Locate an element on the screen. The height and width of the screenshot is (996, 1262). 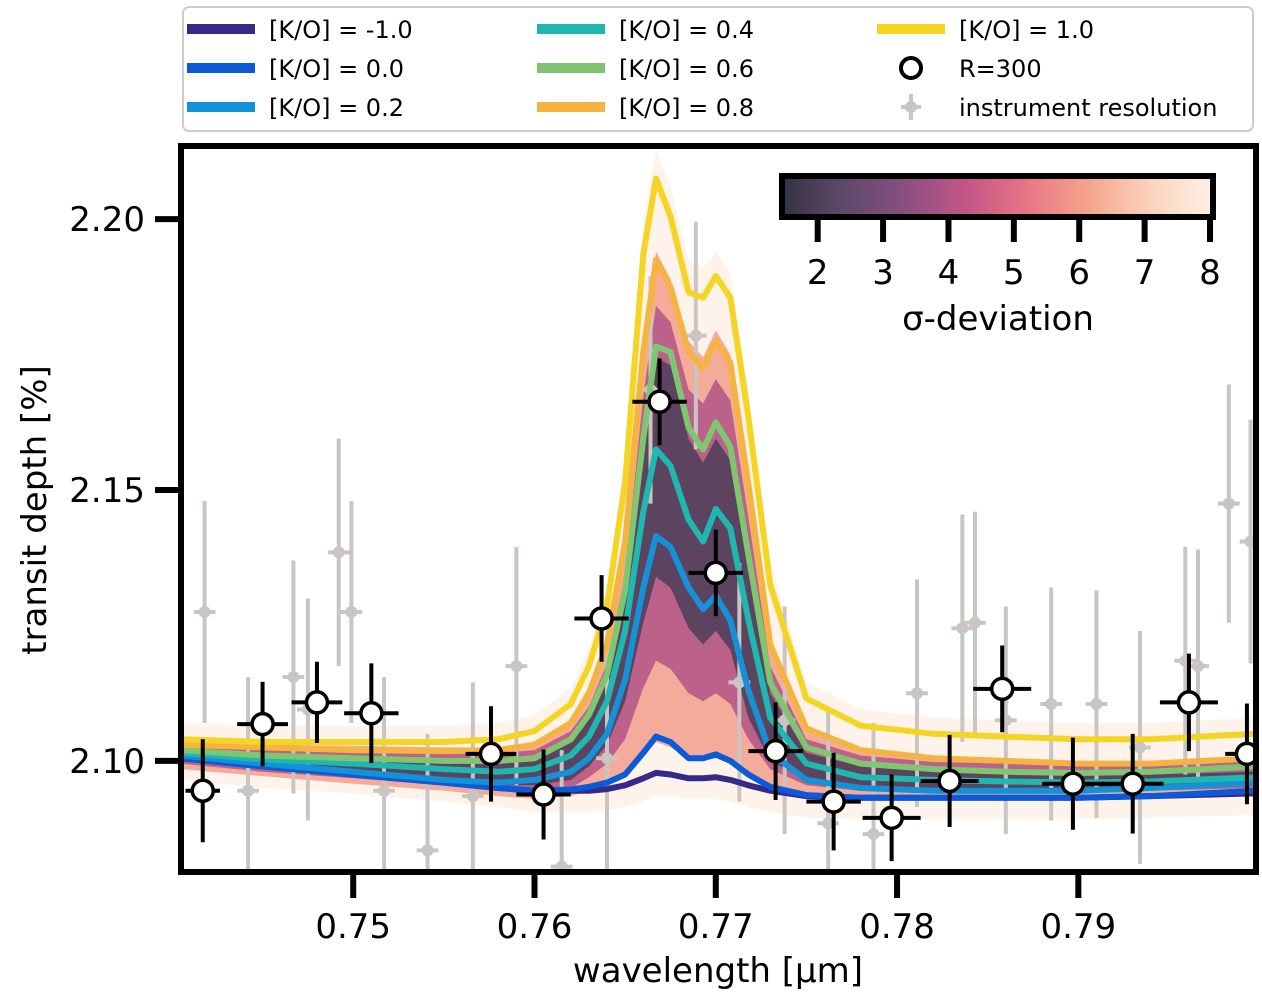
x-tick-label: 0.76 is located at coordinates (535, 927).